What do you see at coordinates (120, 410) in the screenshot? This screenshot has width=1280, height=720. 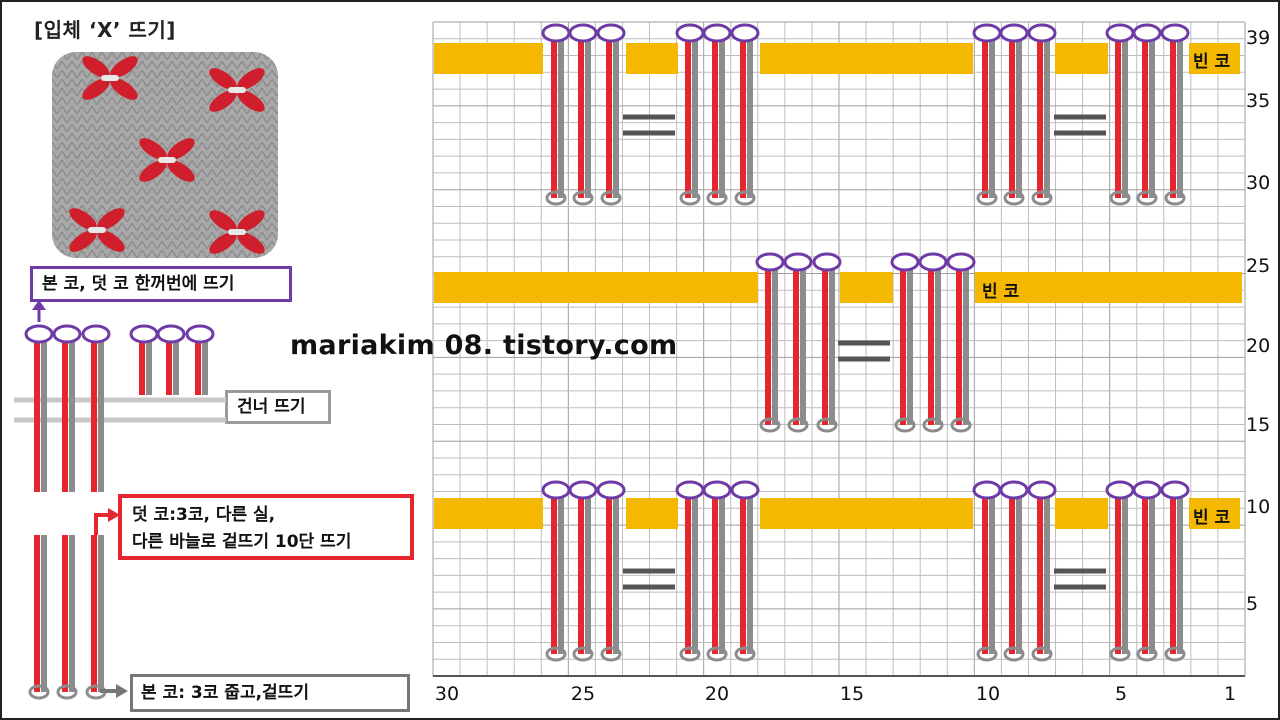 I see `left-top-group` at bounding box center [120, 410].